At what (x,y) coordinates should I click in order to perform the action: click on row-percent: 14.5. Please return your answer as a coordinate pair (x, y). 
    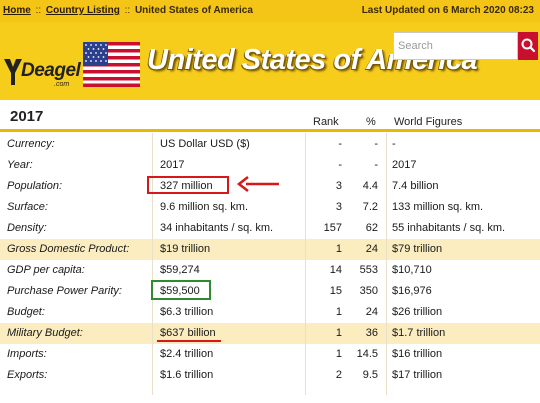
    Looking at the image, I should click on (367, 354).